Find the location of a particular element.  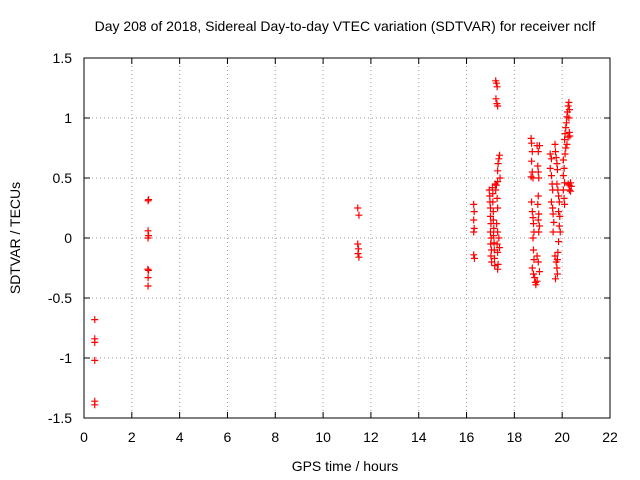

y-tick-label: 1.5 is located at coordinates (63, 58).